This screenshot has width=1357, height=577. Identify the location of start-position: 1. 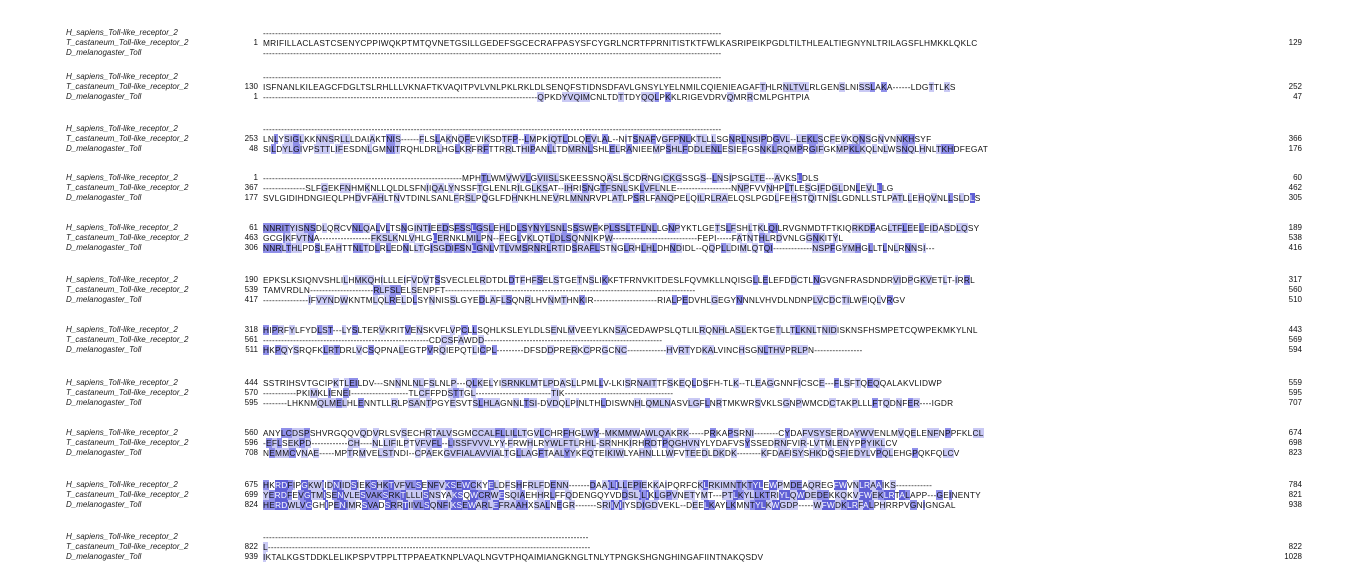
(255, 42).